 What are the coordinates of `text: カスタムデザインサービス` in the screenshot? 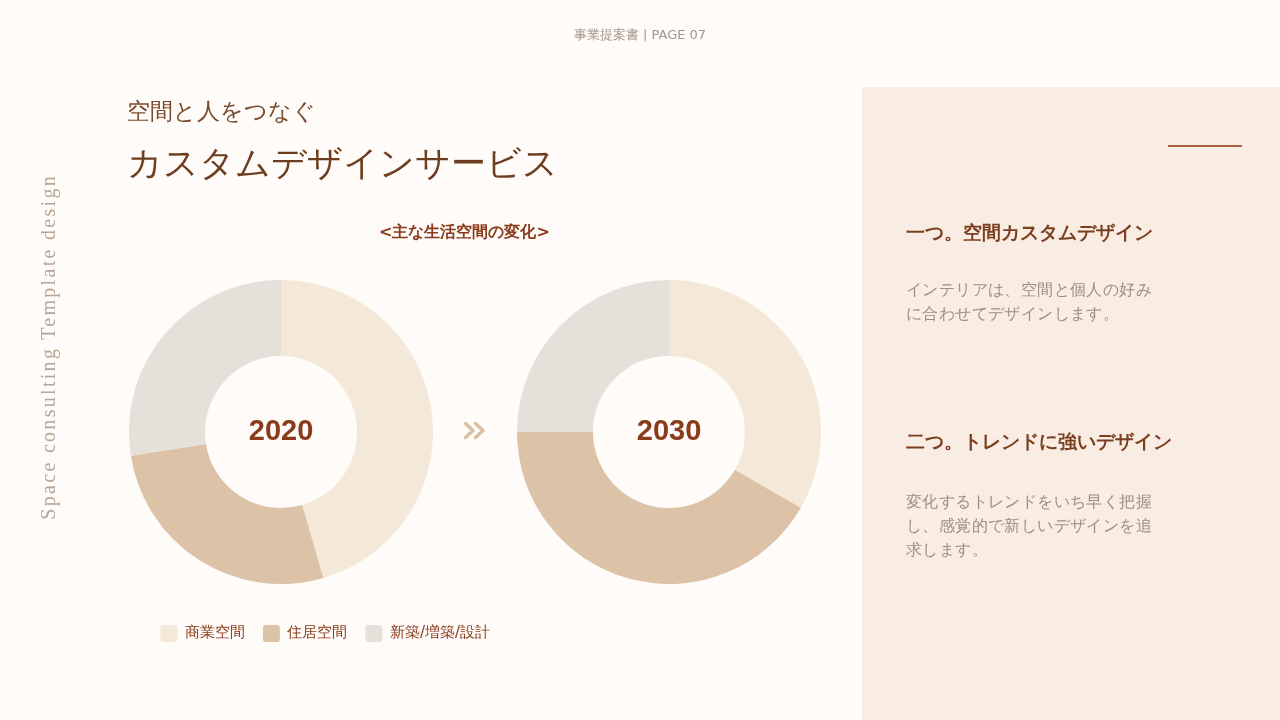 It's located at (342, 164).